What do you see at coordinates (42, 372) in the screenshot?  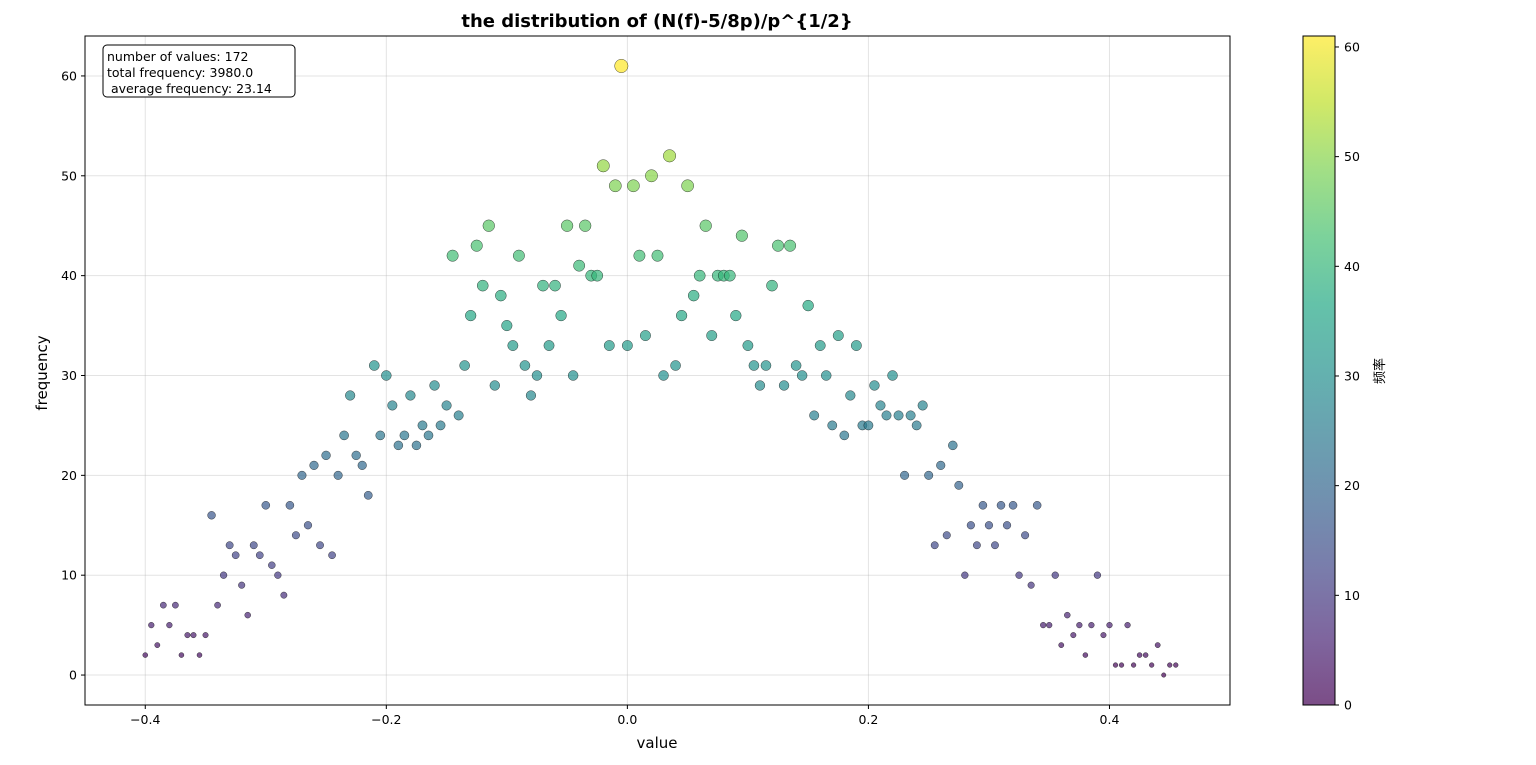 I see `y-axis-label: frequency` at bounding box center [42, 372].